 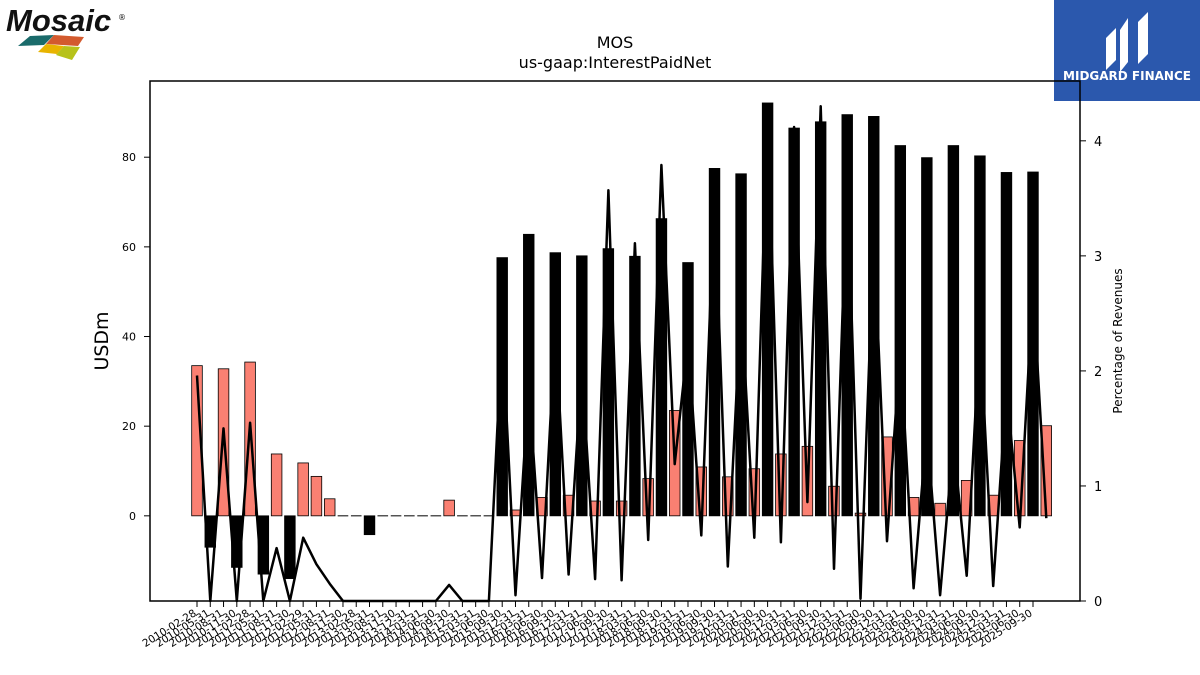 I want to click on y-tick-label: 80, so click(x=129, y=157).